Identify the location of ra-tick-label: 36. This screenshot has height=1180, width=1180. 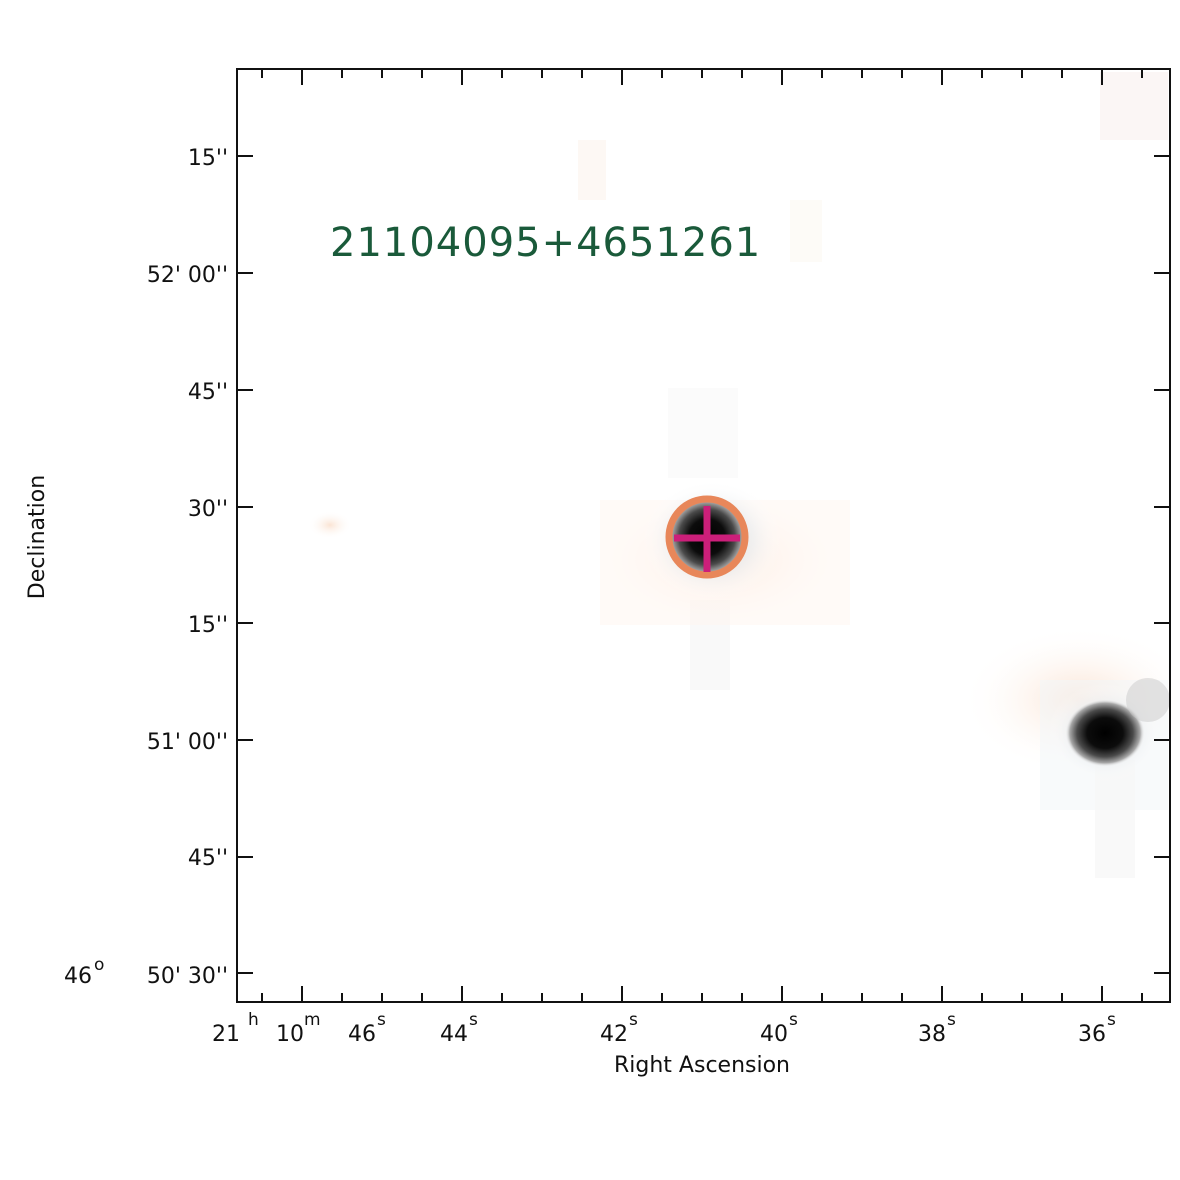
(1092, 1034).